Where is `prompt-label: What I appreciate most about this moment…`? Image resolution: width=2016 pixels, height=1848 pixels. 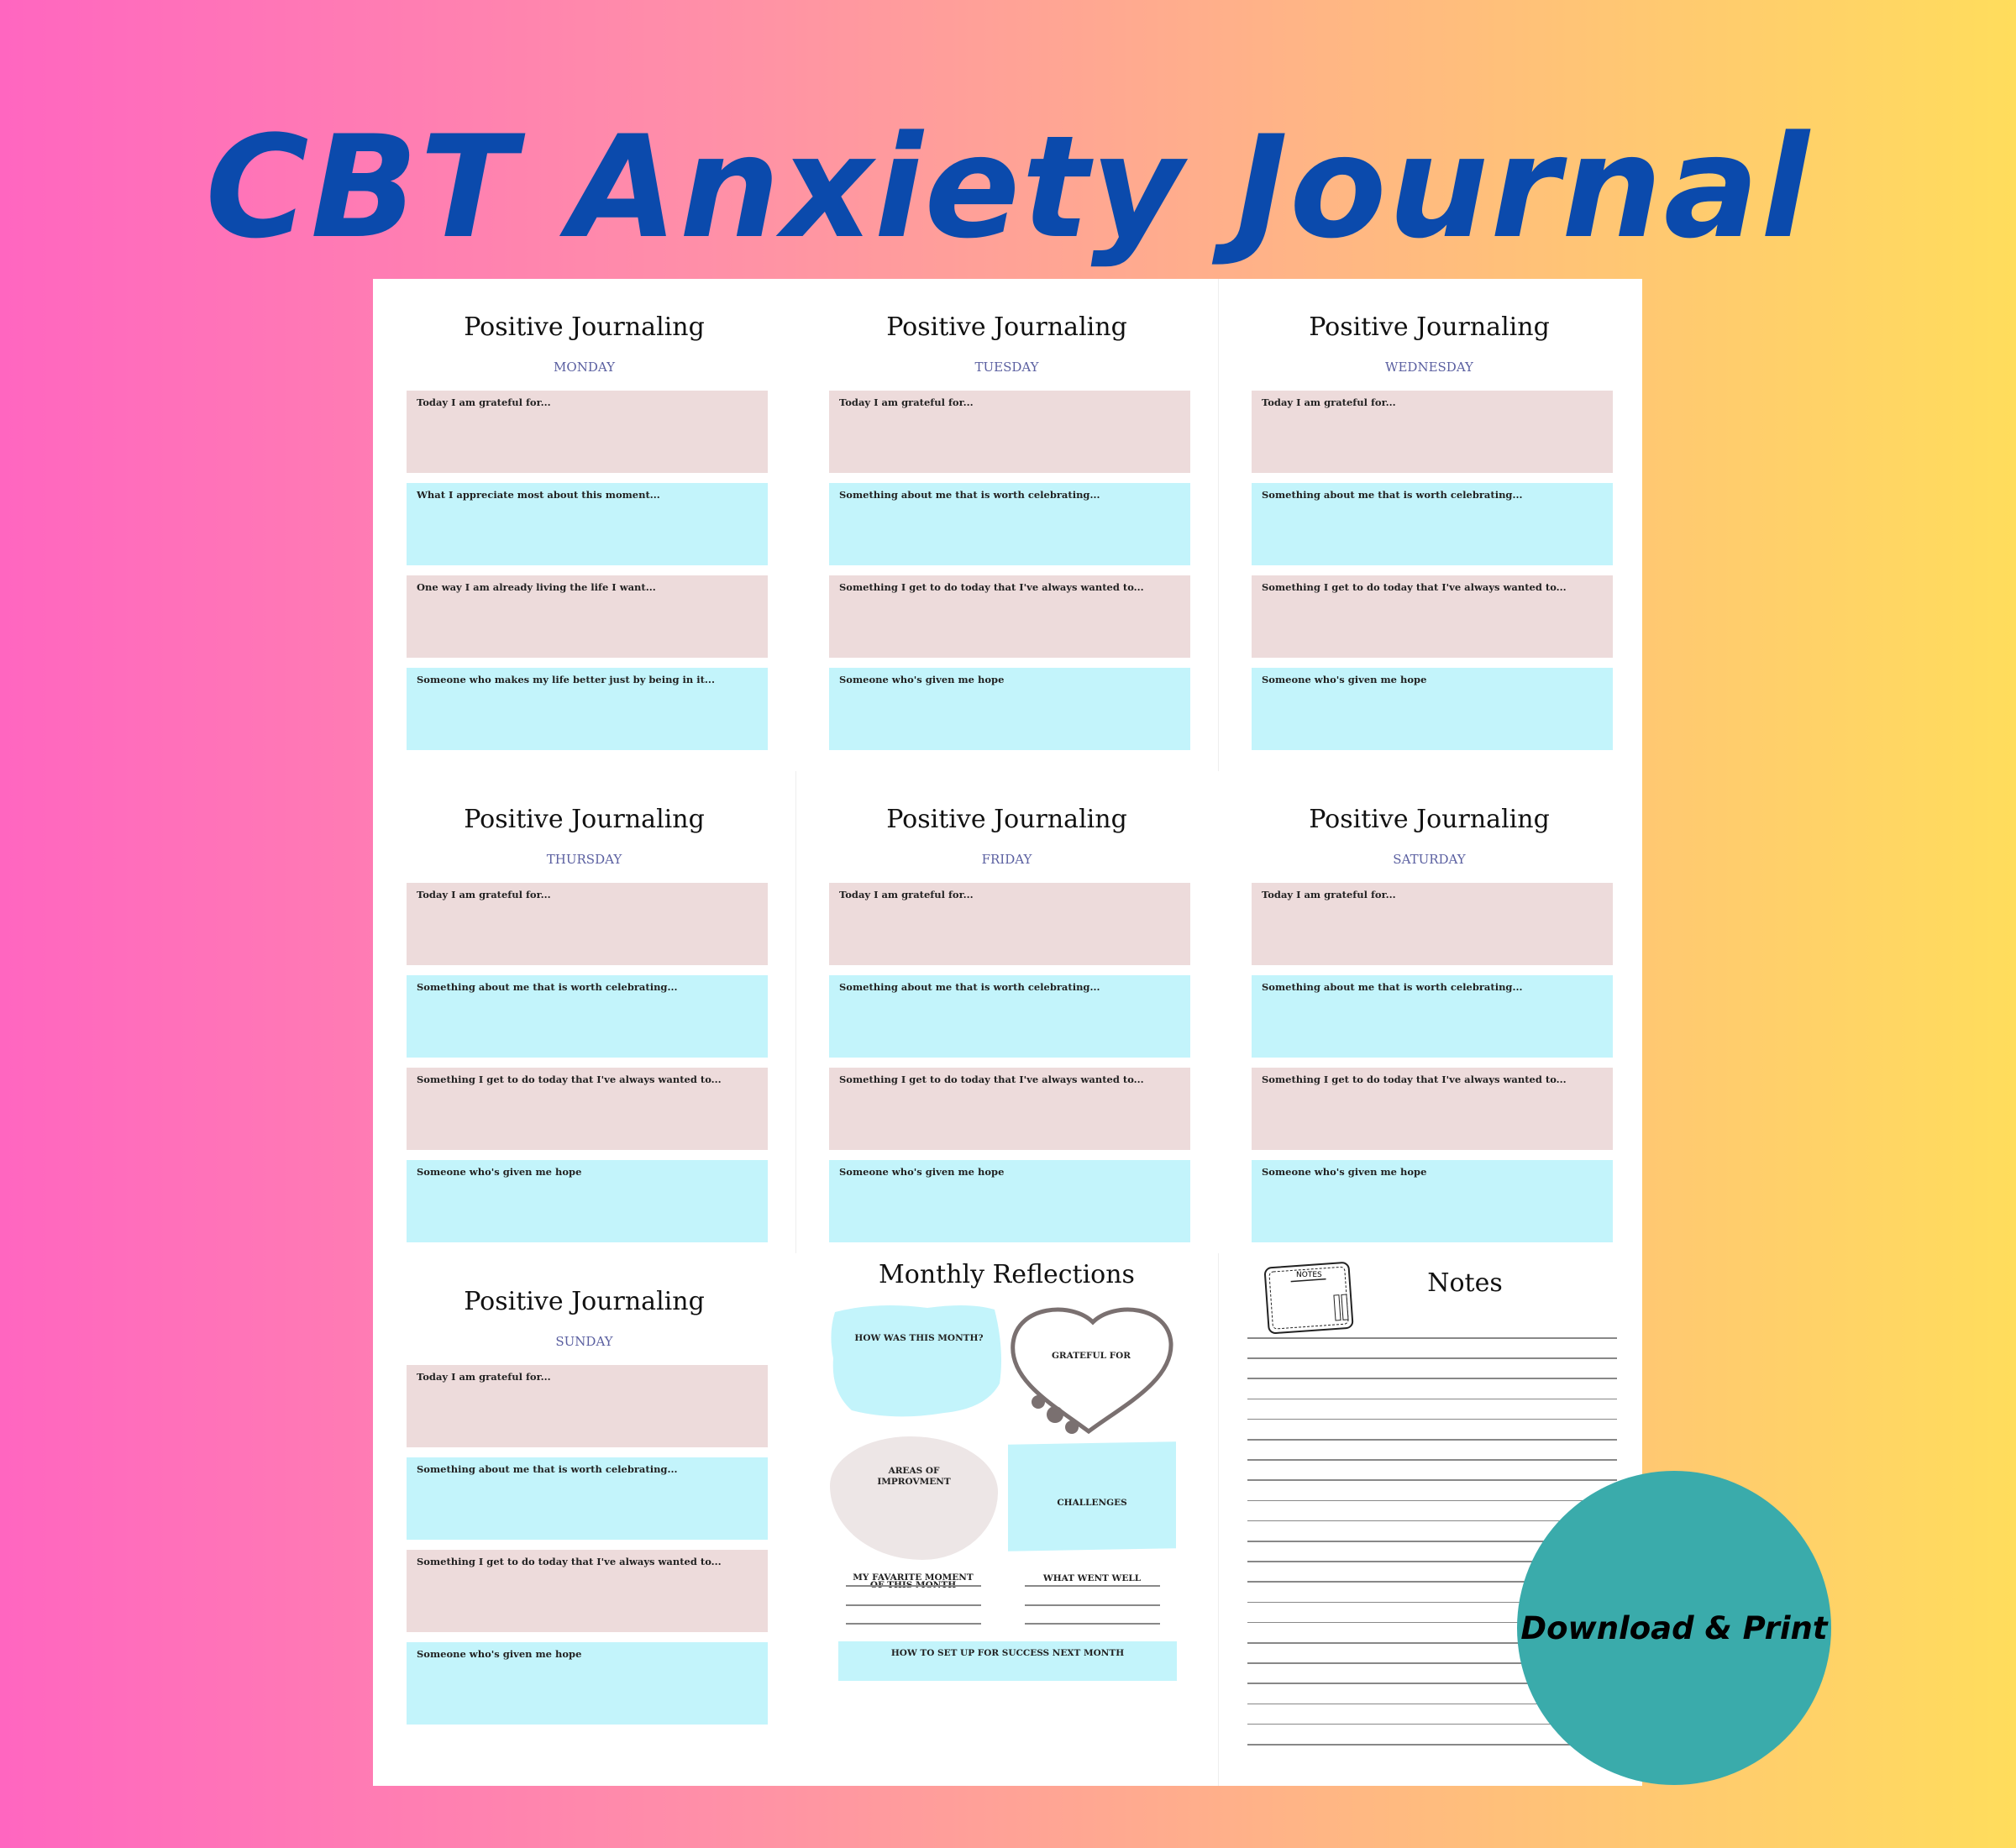 prompt-label: What I appreciate most about this moment… is located at coordinates (538, 495).